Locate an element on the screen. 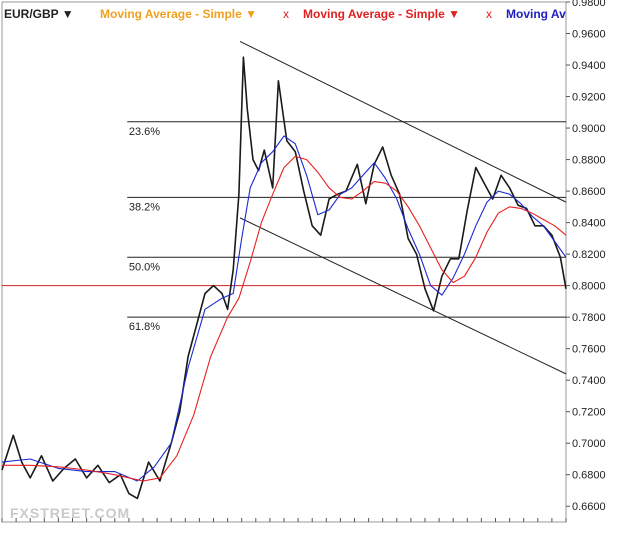 The height and width of the screenshot is (533, 619). y-tick-label-1: 0.6800 is located at coordinates (589, 476).